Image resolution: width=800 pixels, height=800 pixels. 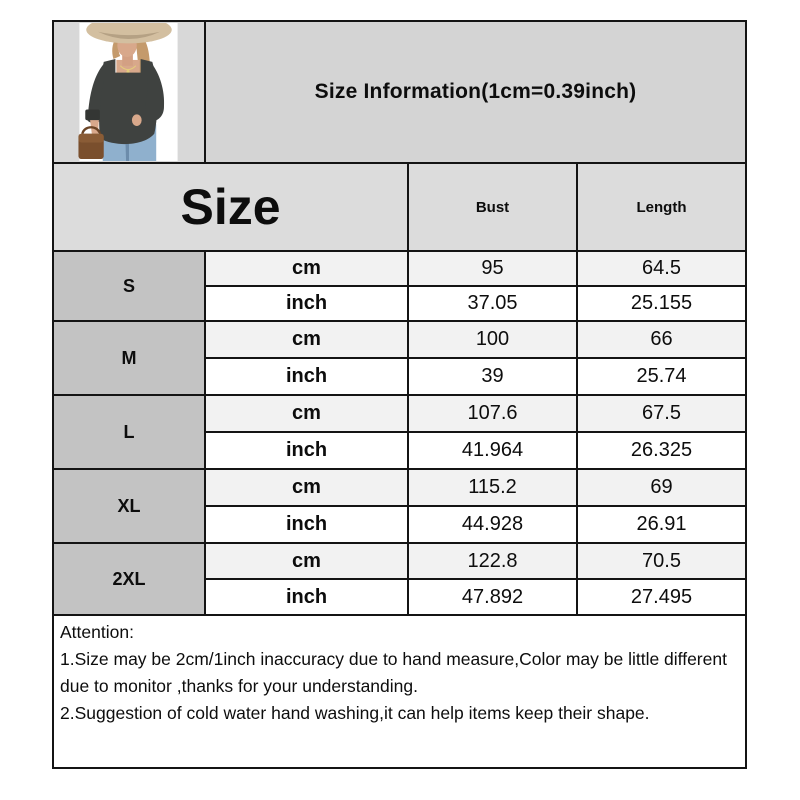 I want to click on bust-value-cell: 100, so click(x=492, y=339).